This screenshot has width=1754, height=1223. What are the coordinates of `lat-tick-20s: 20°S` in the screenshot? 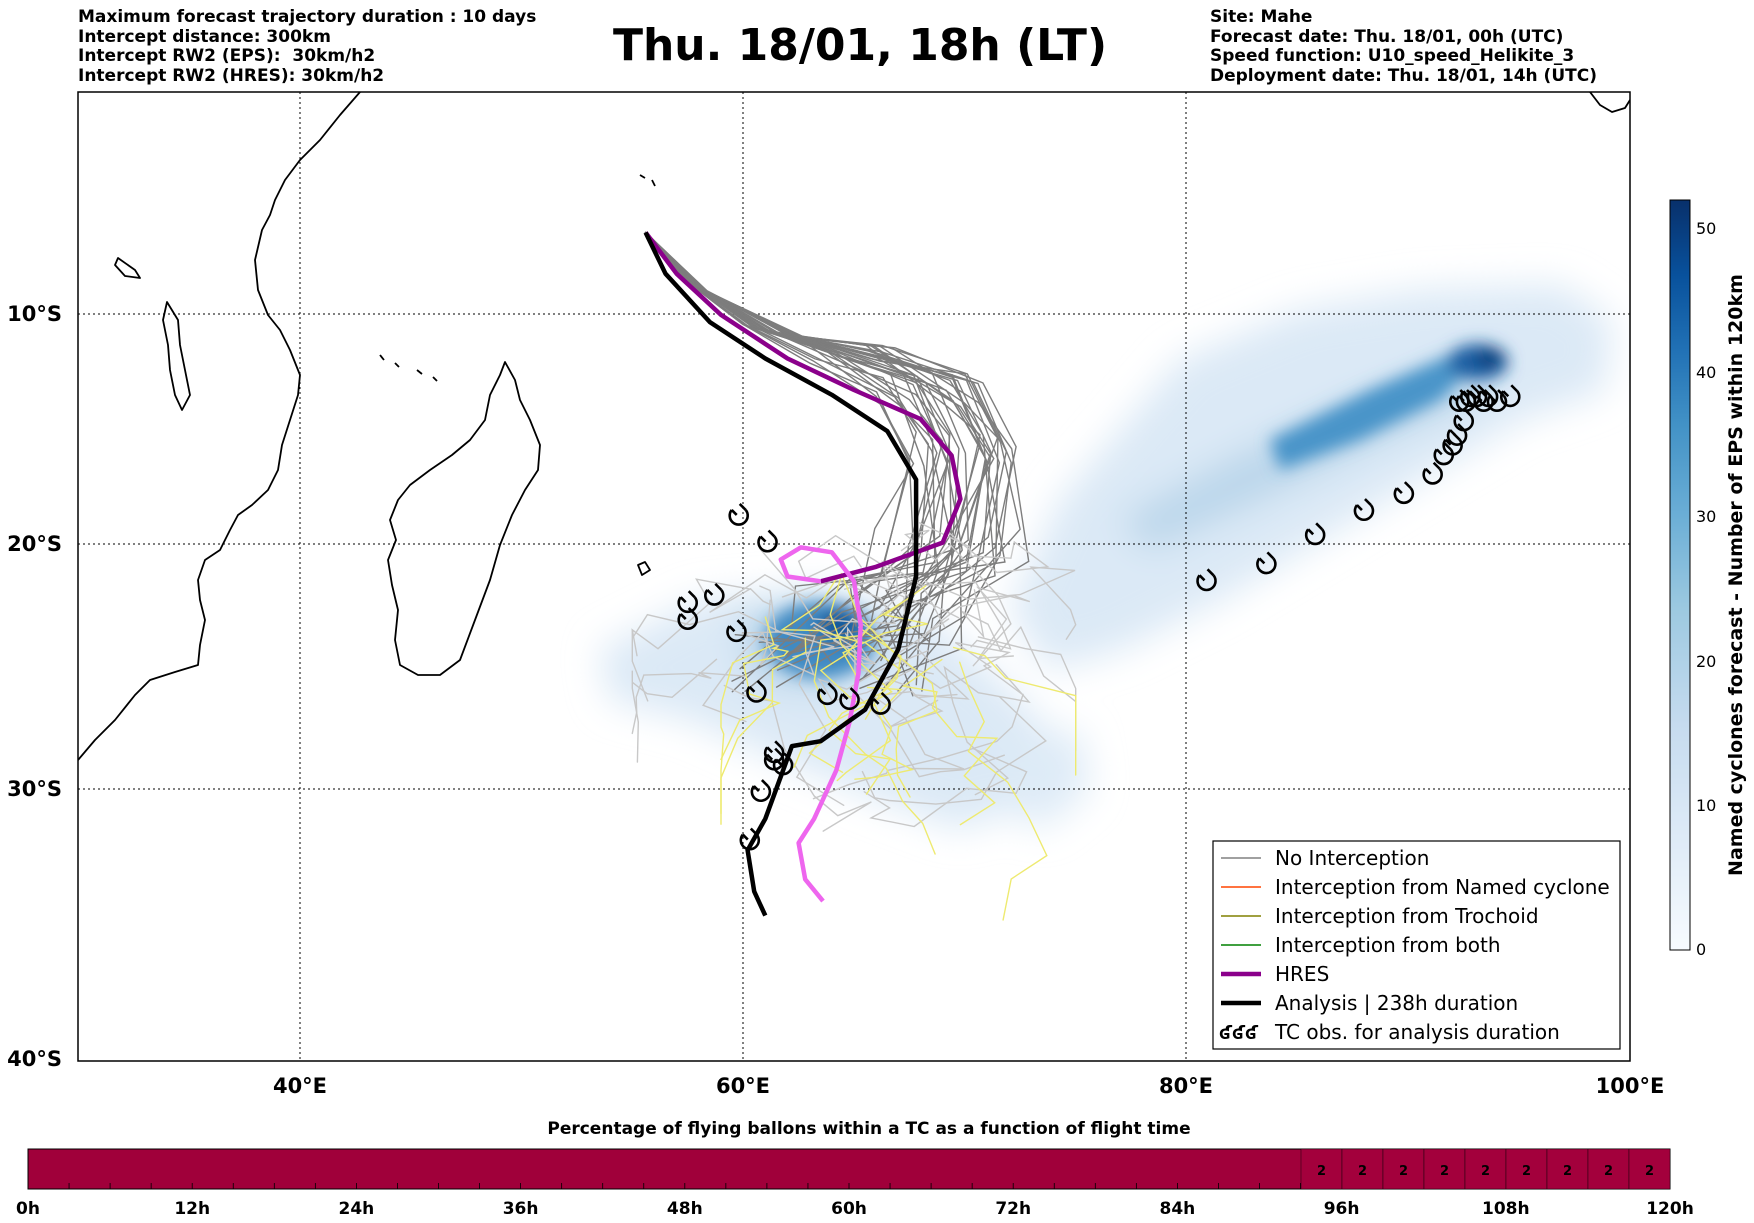 It's located at (34, 544).